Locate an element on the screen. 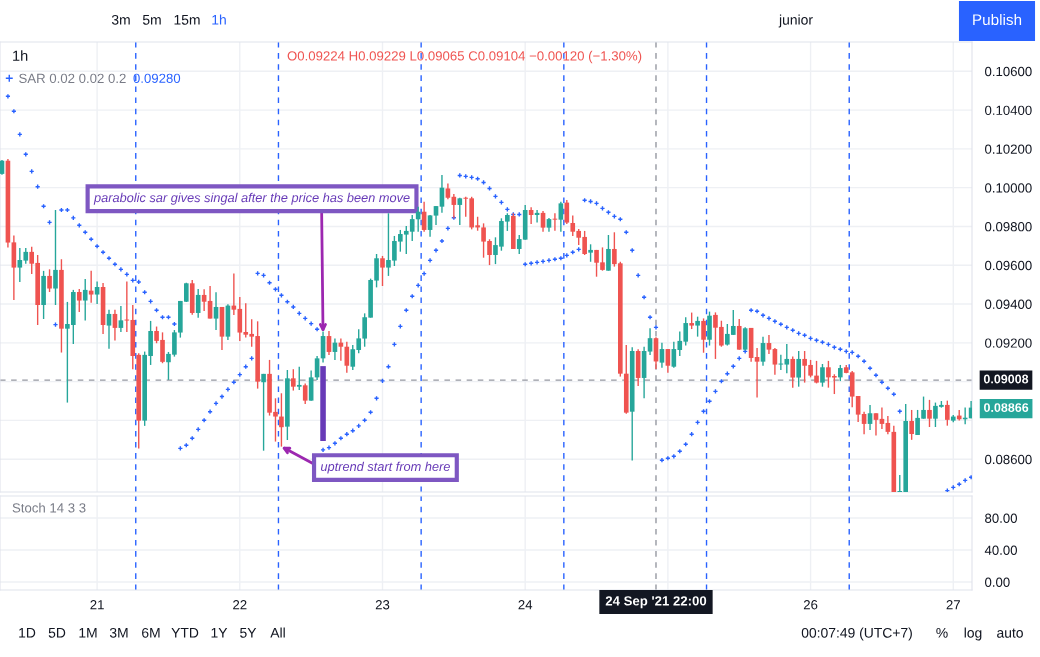  y-tick-label: 0.09600 is located at coordinates (1008, 265).